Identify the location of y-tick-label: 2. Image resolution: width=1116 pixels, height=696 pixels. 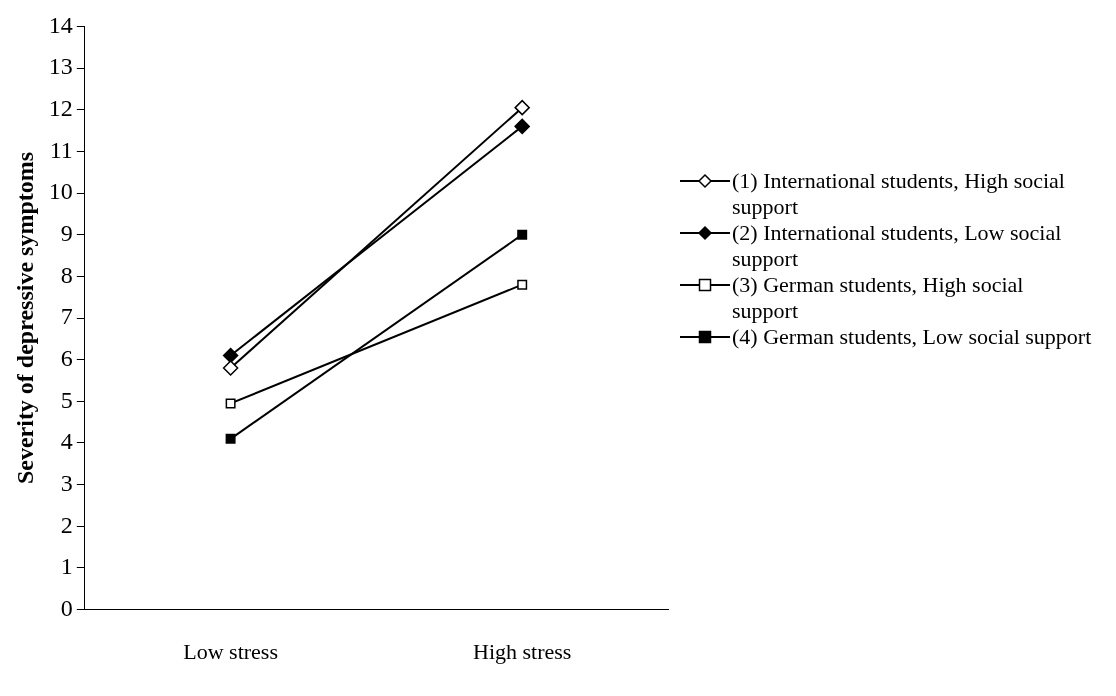
(66, 524).